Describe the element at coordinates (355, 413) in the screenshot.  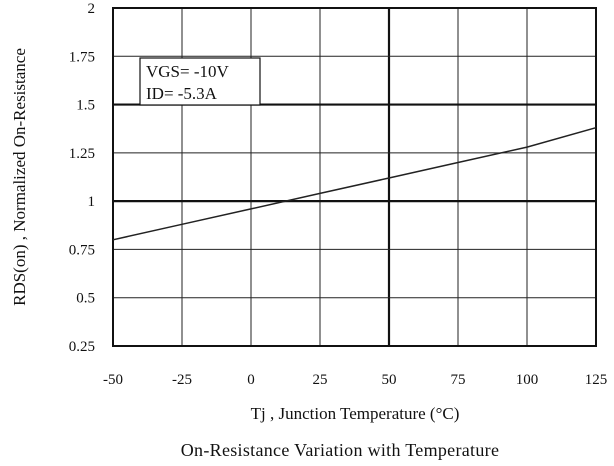
I see `x-axis-title: Tj , Junction Temperature (°C)` at that location.